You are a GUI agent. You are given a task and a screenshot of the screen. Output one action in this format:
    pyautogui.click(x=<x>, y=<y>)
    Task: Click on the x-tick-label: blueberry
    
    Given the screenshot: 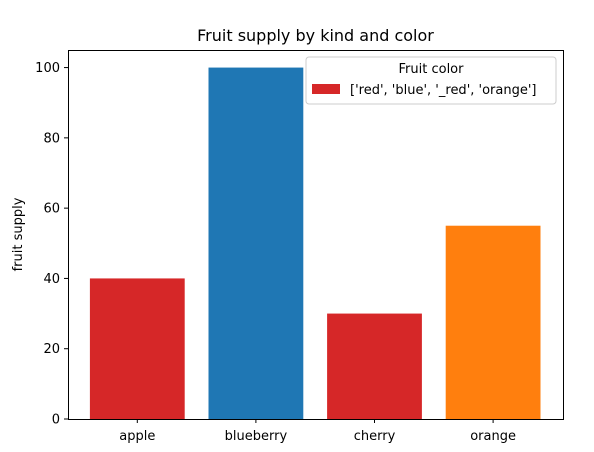 What is the action you would take?
    pyautogui.click(x=256, y=436)
    